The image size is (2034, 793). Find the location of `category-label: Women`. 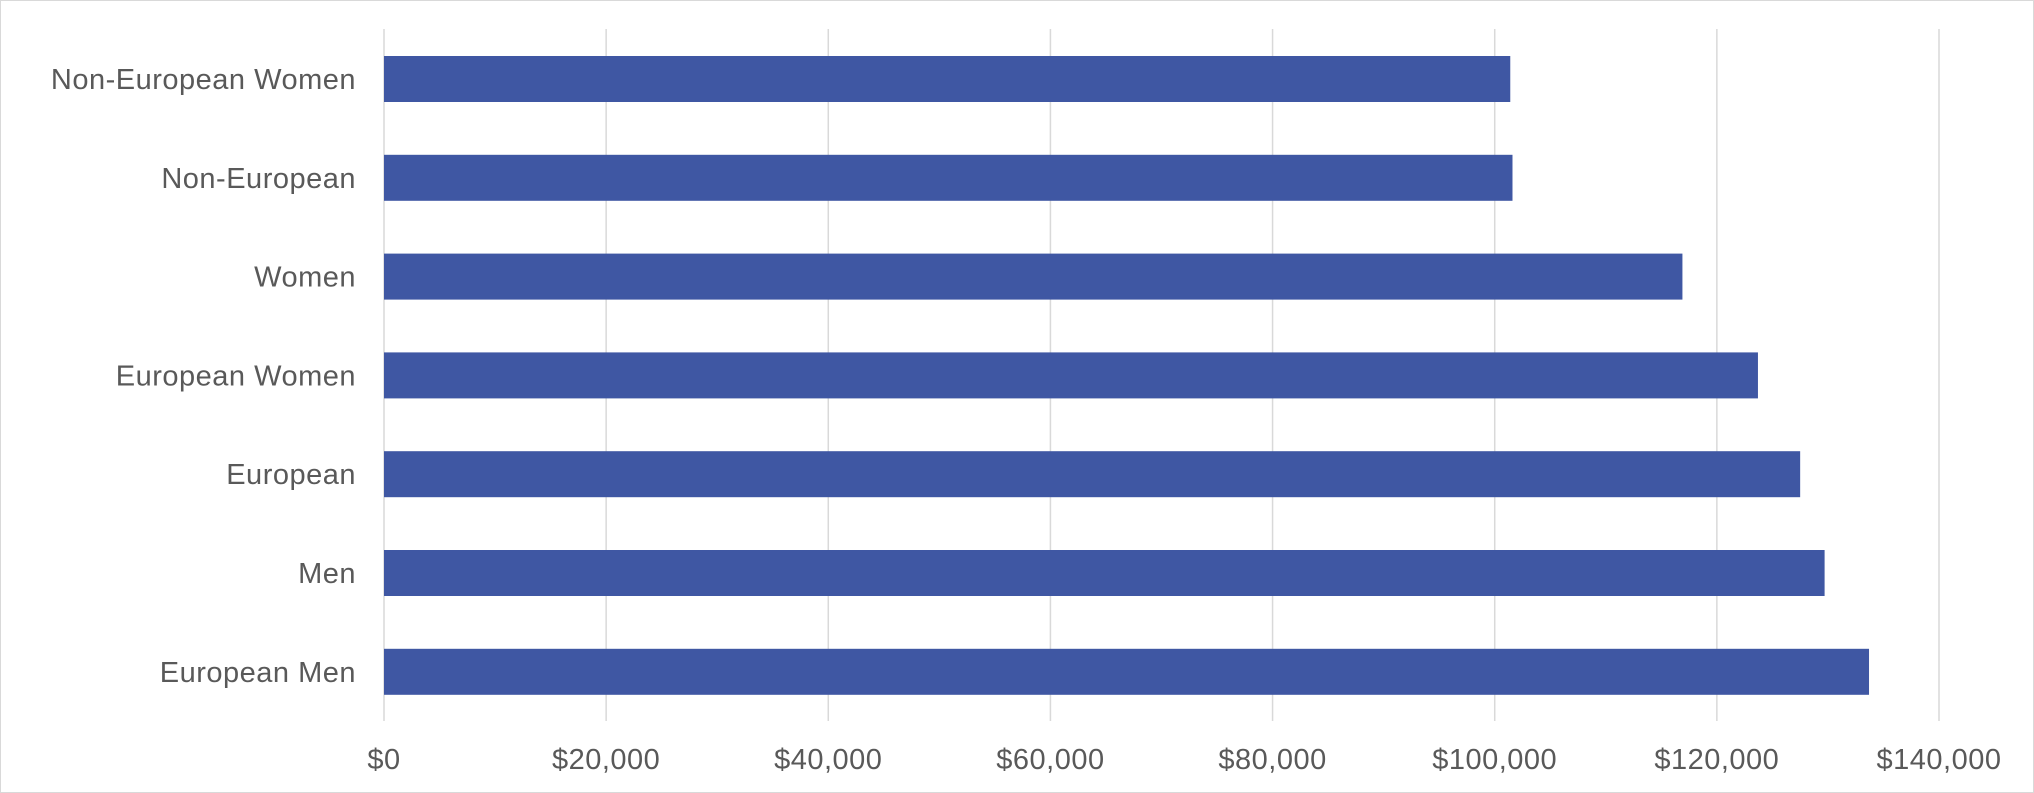

category-label: Women is located at coordinates (305, 278).